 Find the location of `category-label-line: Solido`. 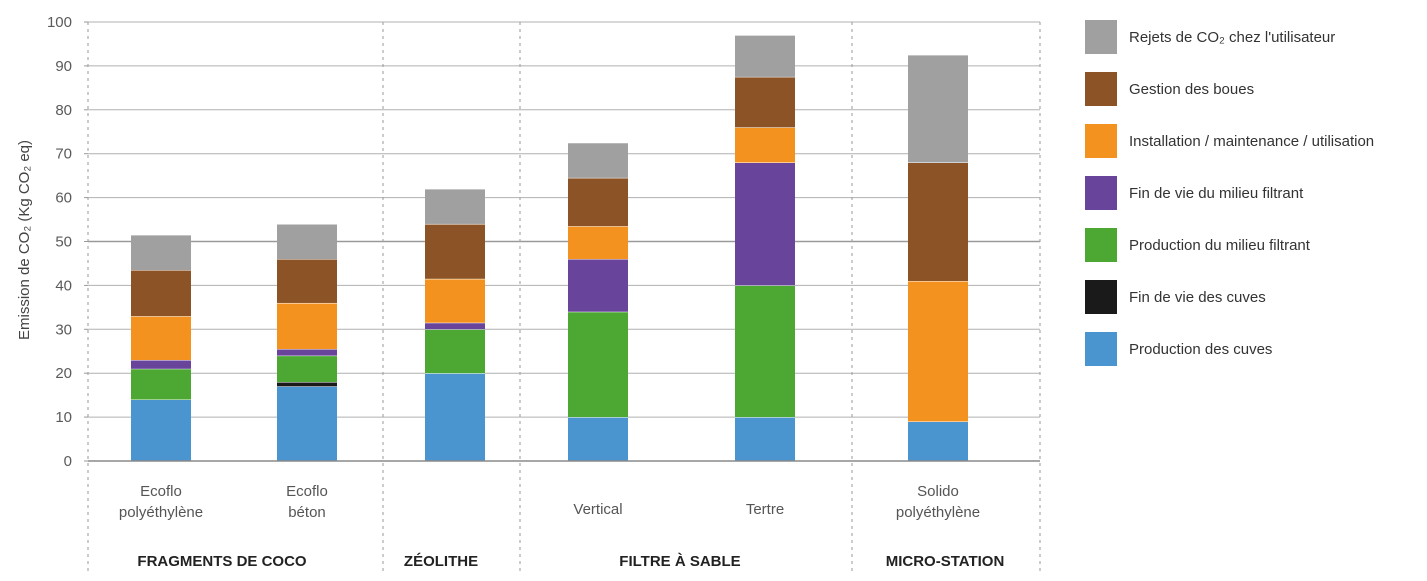

category-label-line: Solido is located at coordinates (938, 491).